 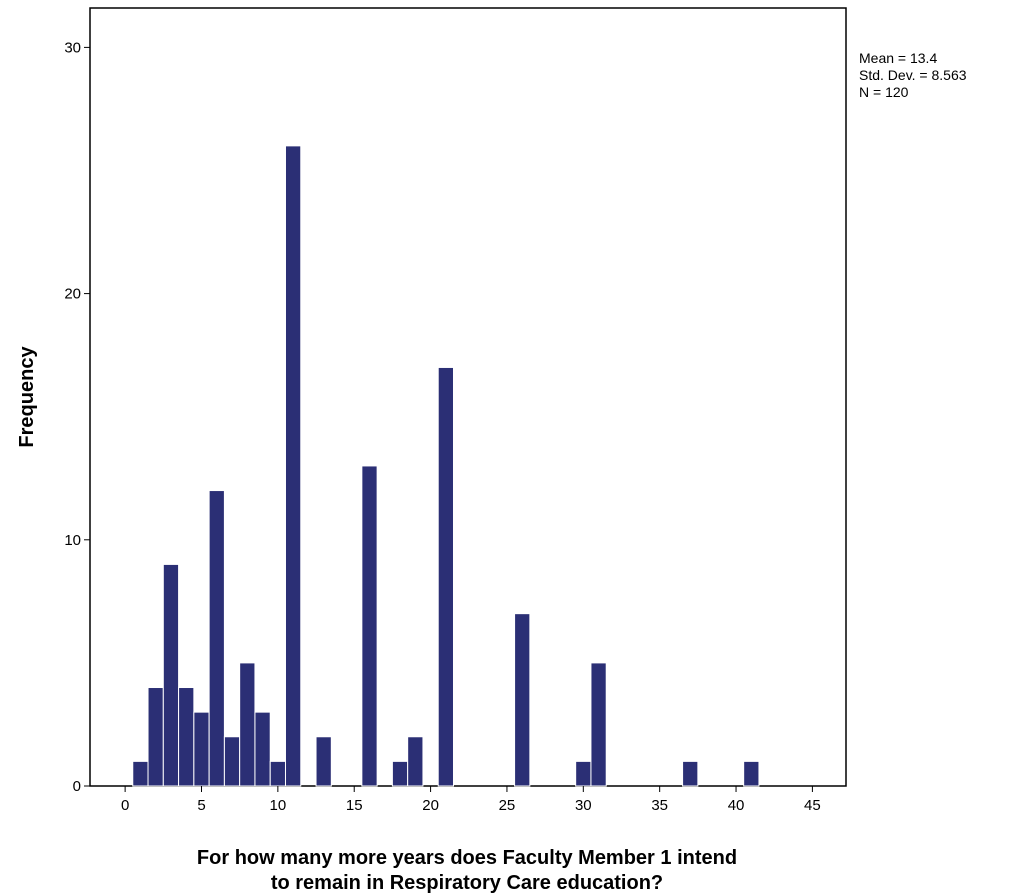 What do you see at coordinates (125, 805) in the screenshot?
I see `x-tick-label: 0` at bounding box center [125, 805].